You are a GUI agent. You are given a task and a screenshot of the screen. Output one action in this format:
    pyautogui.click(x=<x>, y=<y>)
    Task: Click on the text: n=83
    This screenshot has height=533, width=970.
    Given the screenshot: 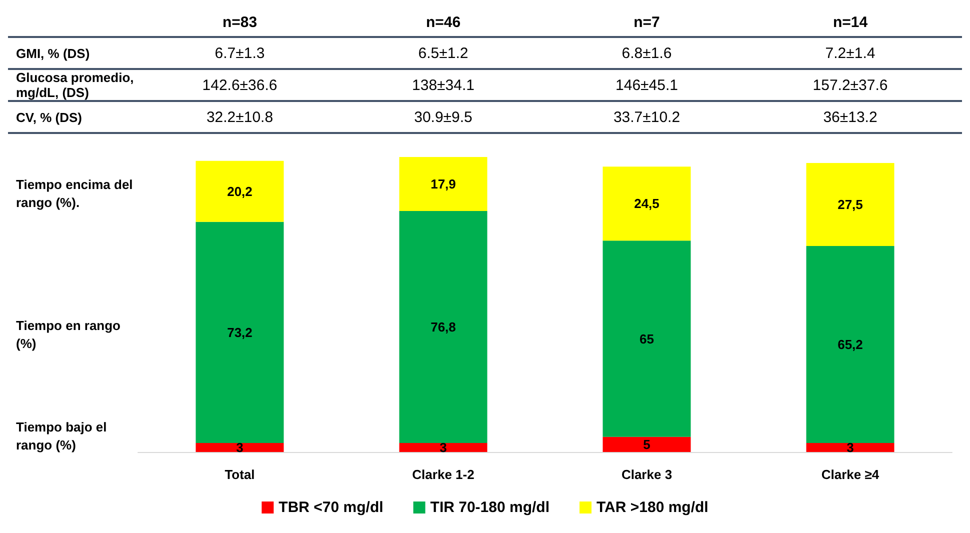 What is the action you would take?
    pyautogui.click(x=239, y=22)
    